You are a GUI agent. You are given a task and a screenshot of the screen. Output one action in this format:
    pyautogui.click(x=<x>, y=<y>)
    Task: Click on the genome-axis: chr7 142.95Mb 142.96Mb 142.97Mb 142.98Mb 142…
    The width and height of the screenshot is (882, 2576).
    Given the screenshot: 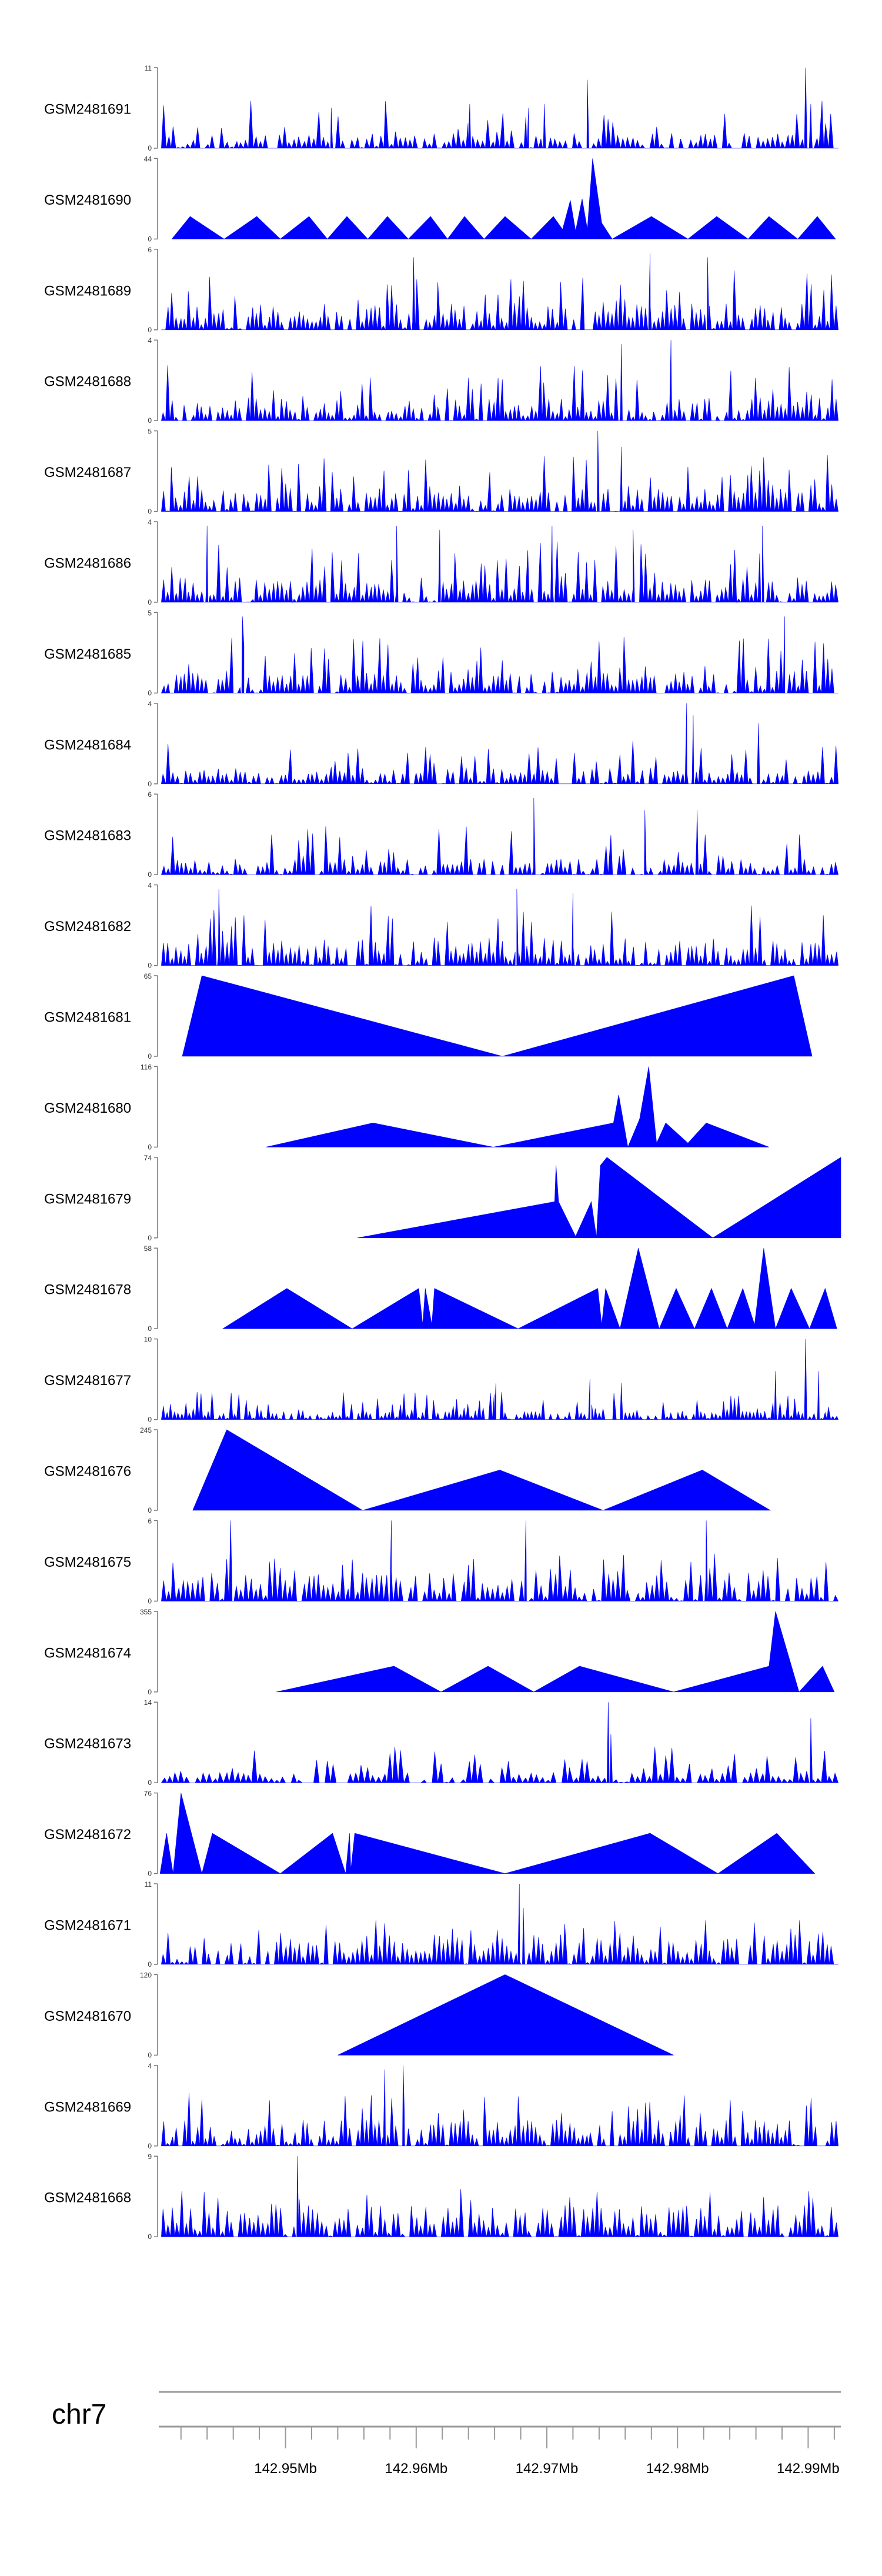 What is the action you would take?
    pyautogui.click(x=446, y=2434)
    